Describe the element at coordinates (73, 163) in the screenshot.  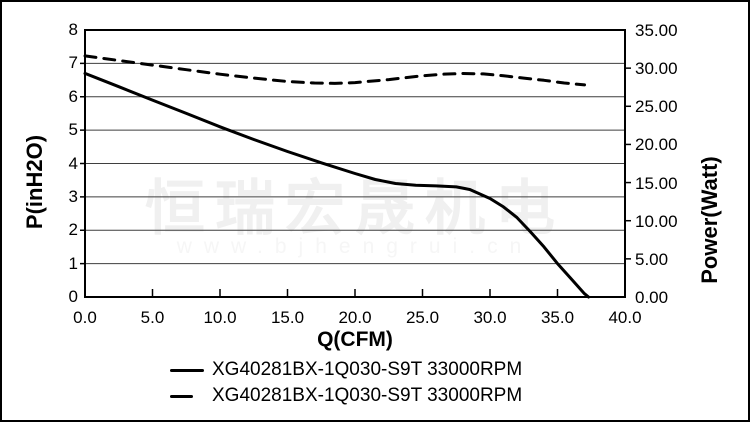
I see `left-axis-tick-label: 4` at that location.